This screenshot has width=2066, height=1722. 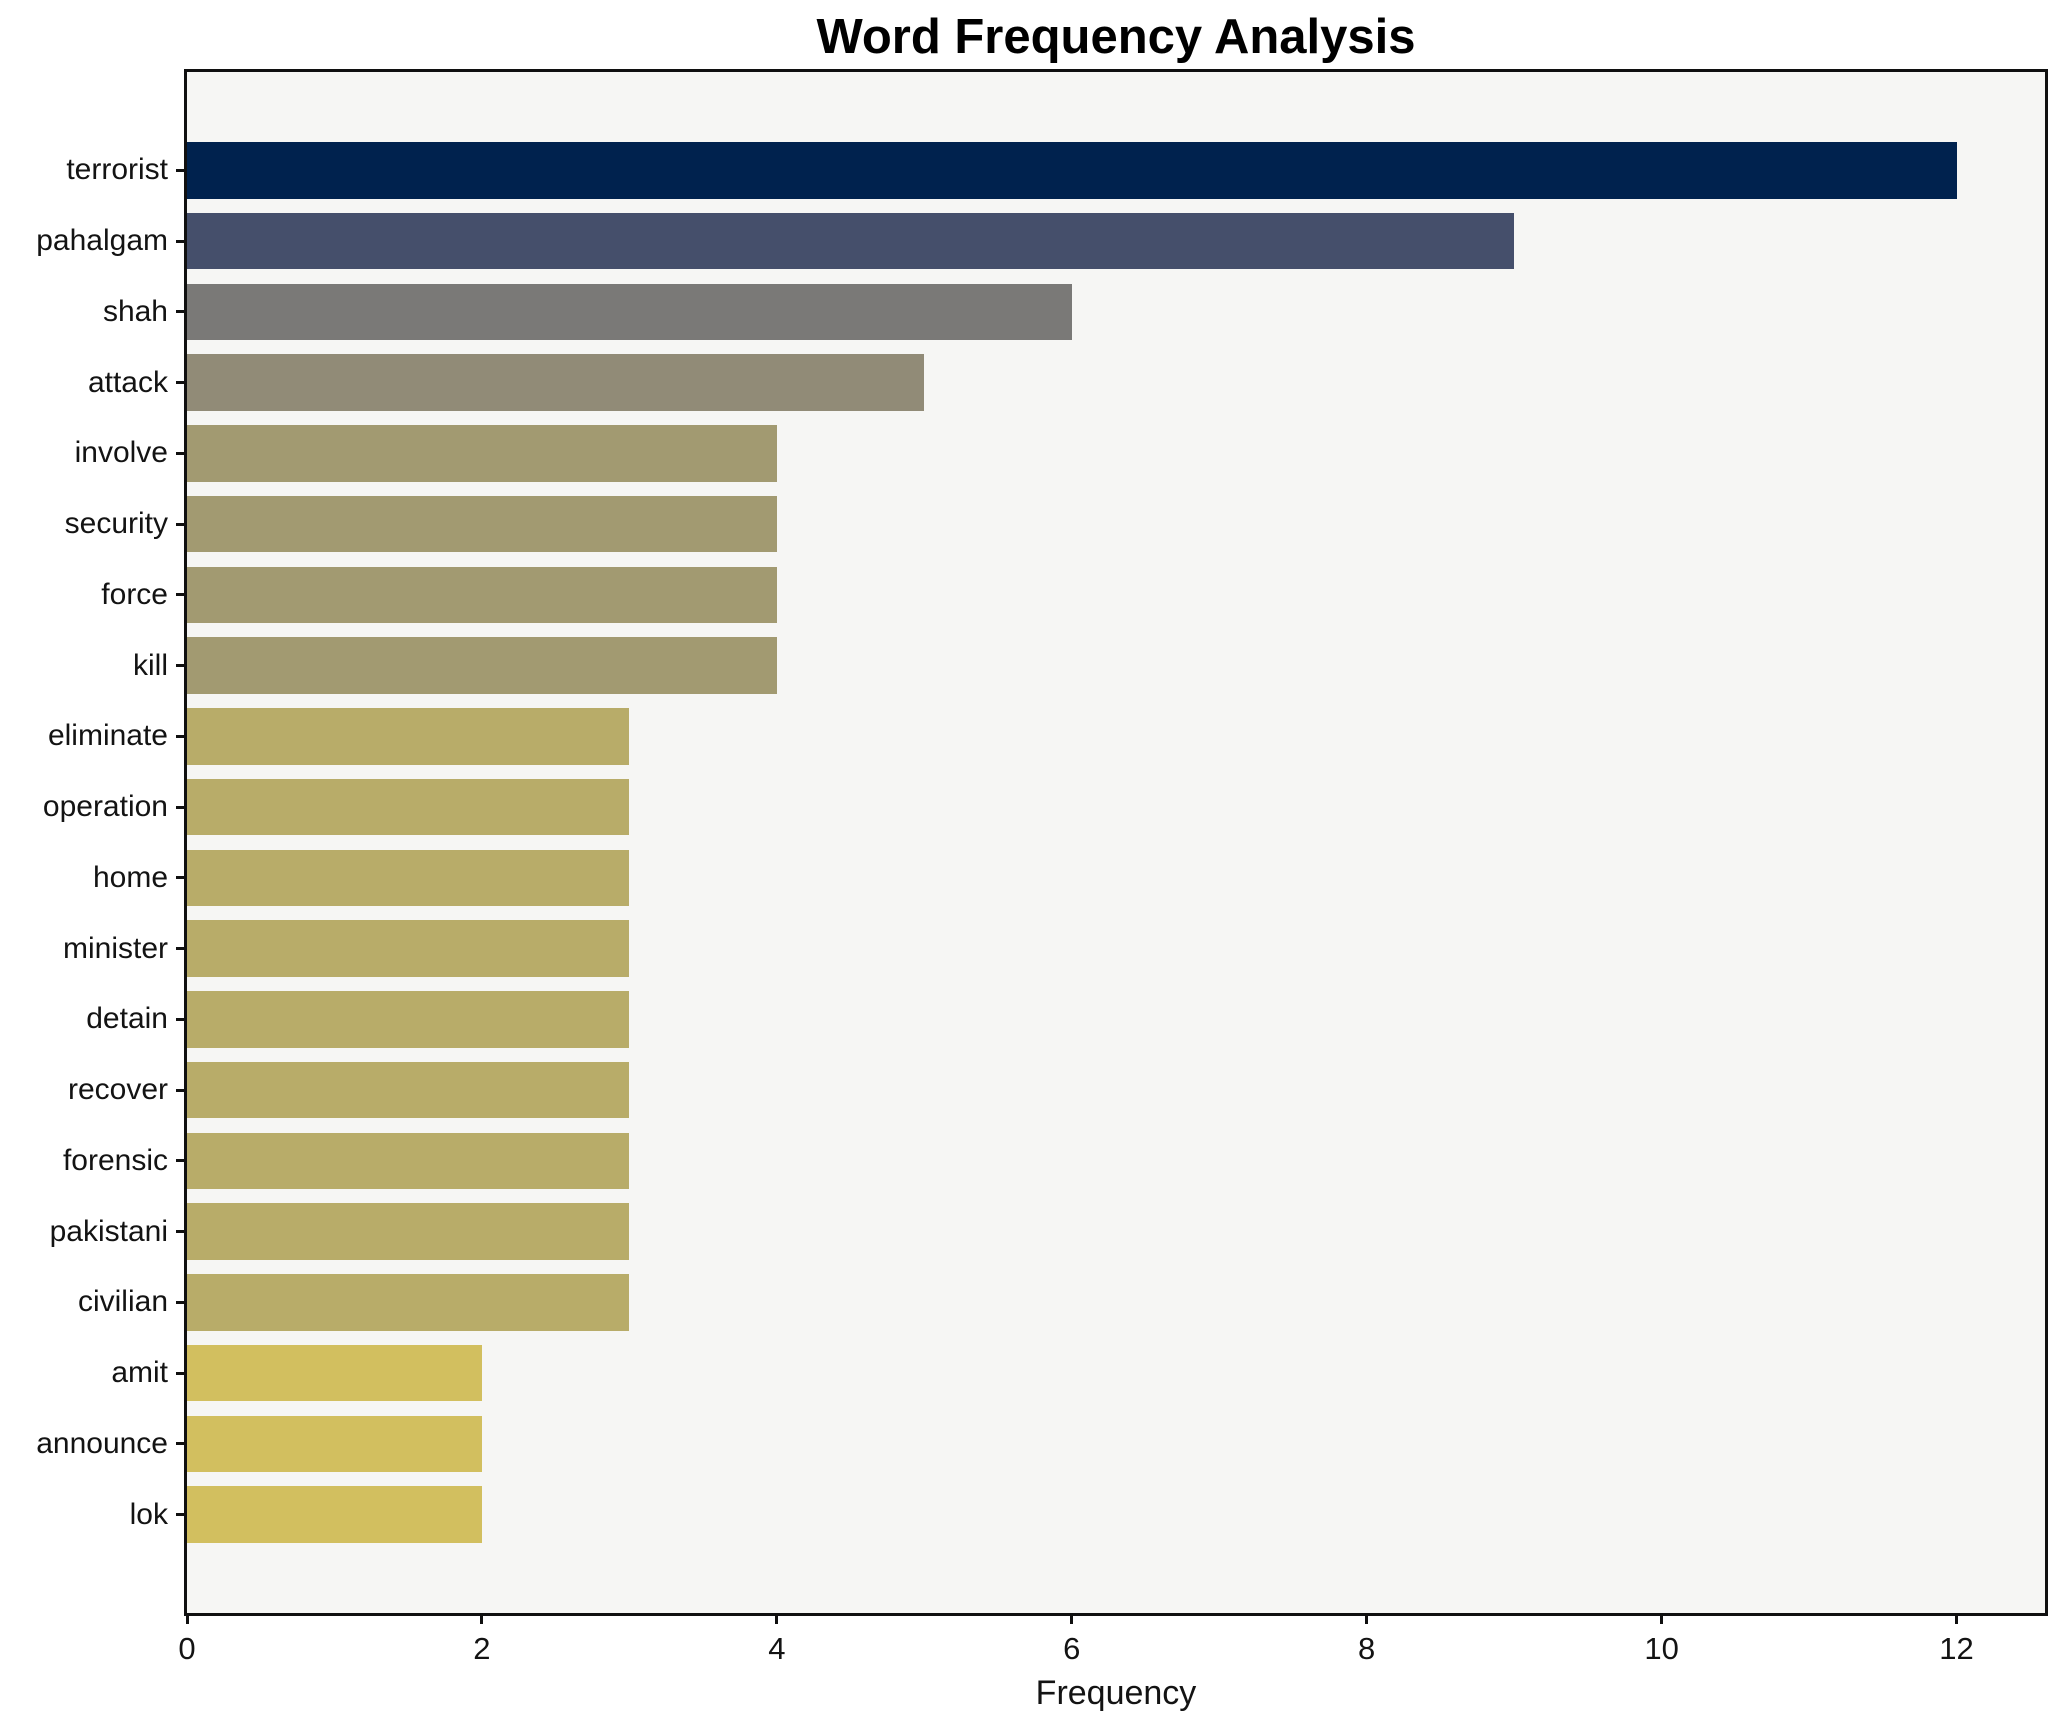 I want to click on bar-force, so click(x=482, y=595).